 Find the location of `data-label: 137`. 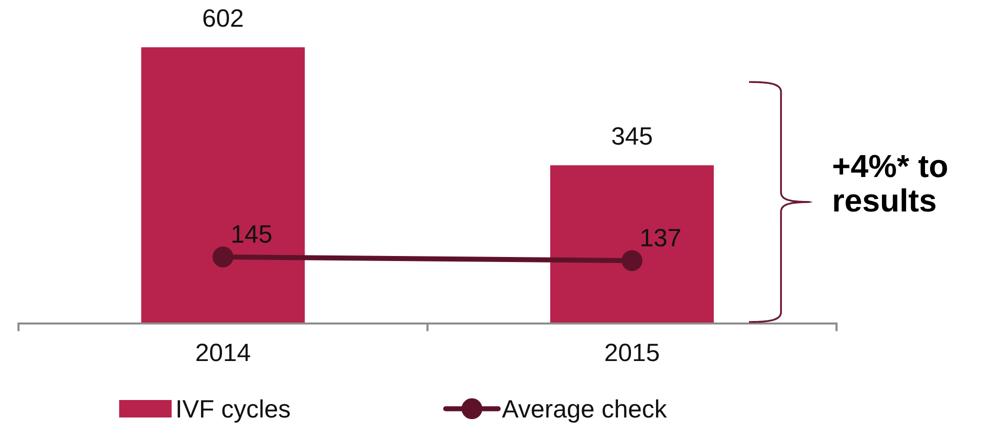

data-label: 137 is located at coordinates (661, 237).